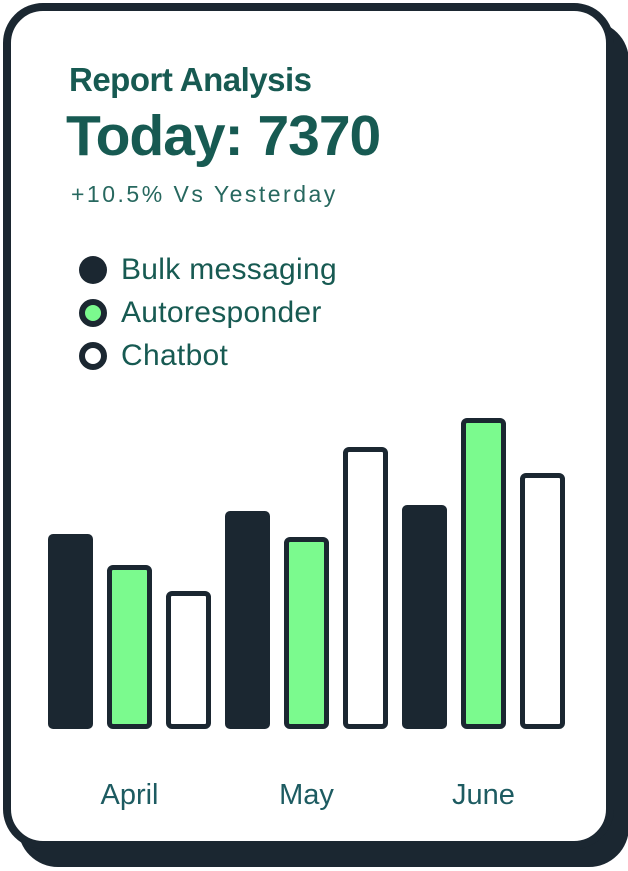 Image resolution: width=628 pixels, height=871 pixels. I want to click on chatbot-swatch-icon, so click(93, 356).